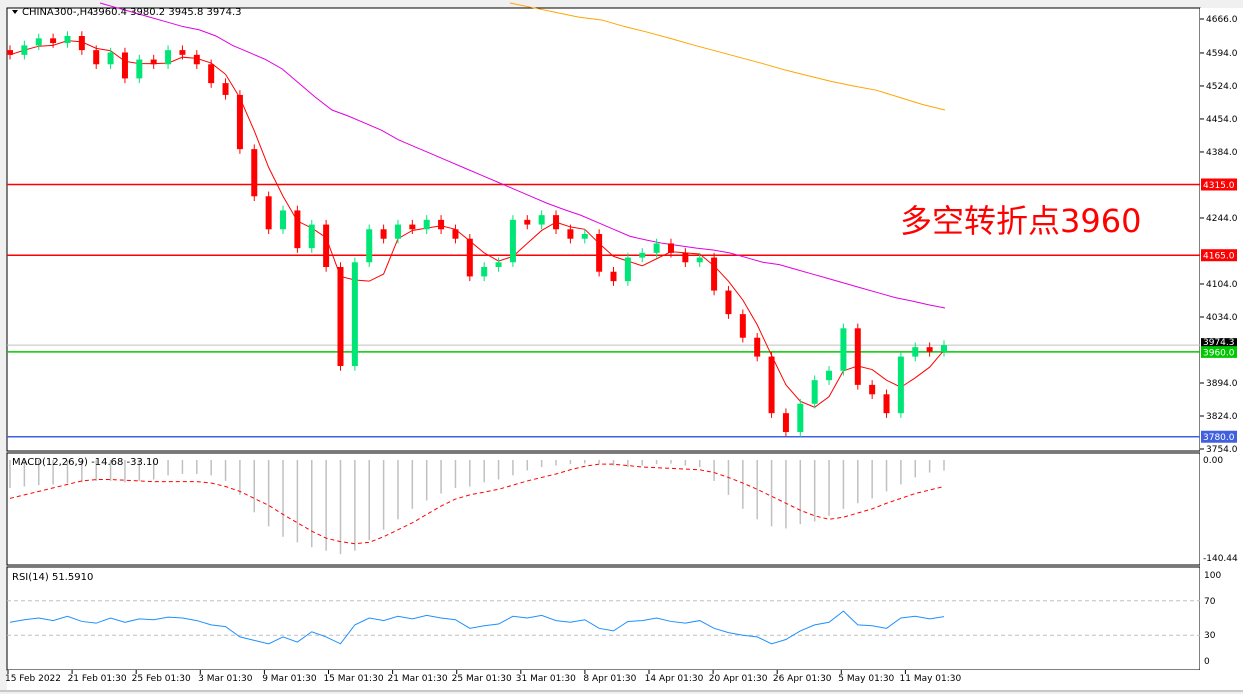 This screenshot has height=694, width=1243. I want to click on price-tick-label: 4384.0, so click(1222, 153).